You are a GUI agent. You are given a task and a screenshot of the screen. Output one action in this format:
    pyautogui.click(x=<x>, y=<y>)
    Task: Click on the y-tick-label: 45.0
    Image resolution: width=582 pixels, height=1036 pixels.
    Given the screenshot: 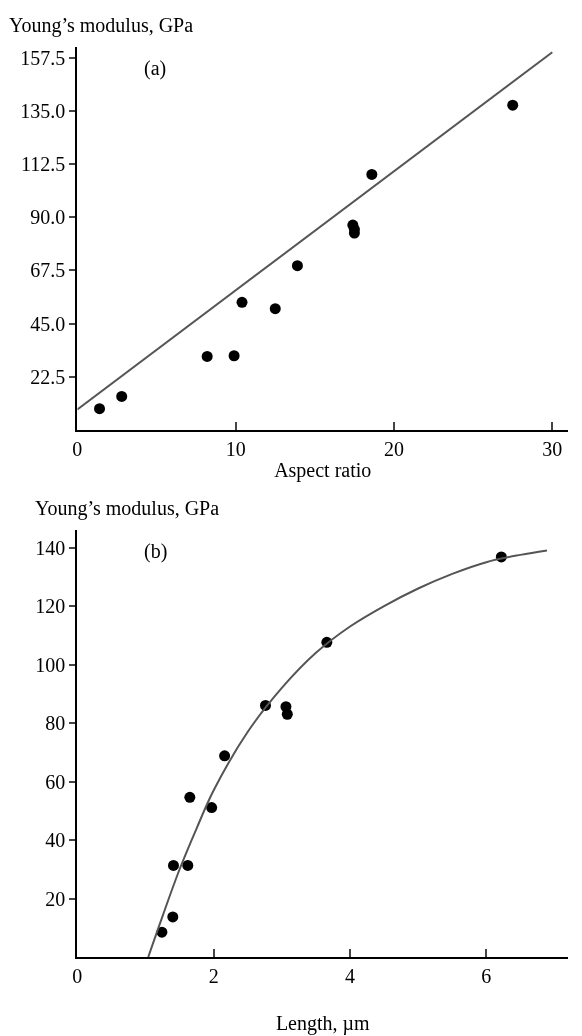 What is the action you would take?
    pyautogui.click(x=48, y=323)
    